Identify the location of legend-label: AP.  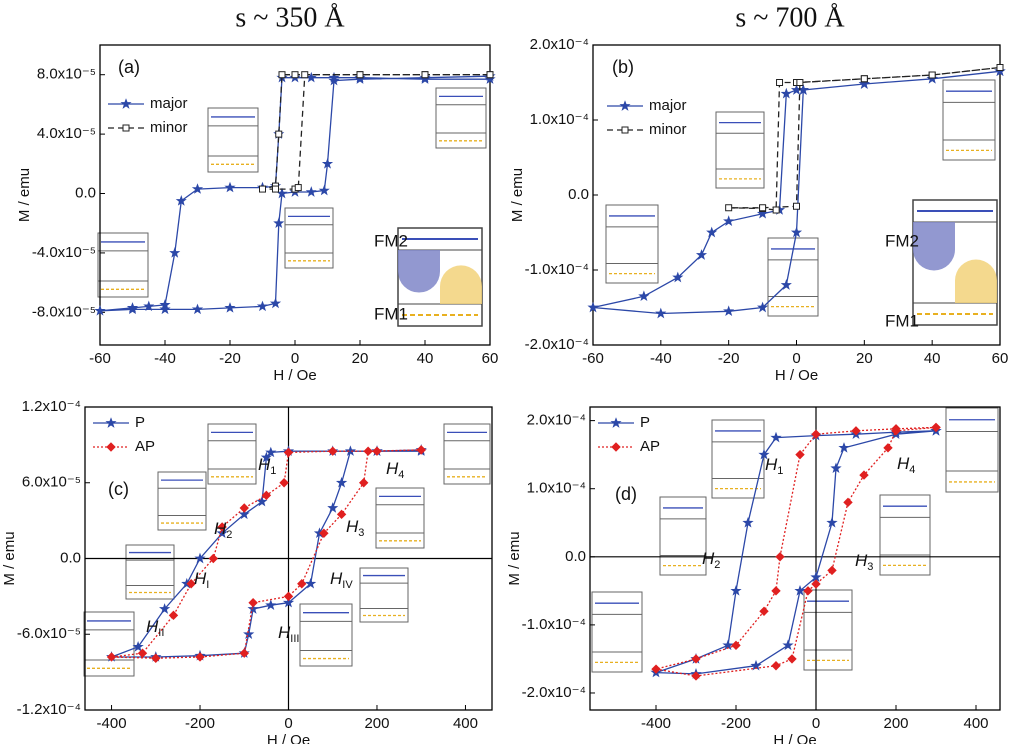
(145, 446).